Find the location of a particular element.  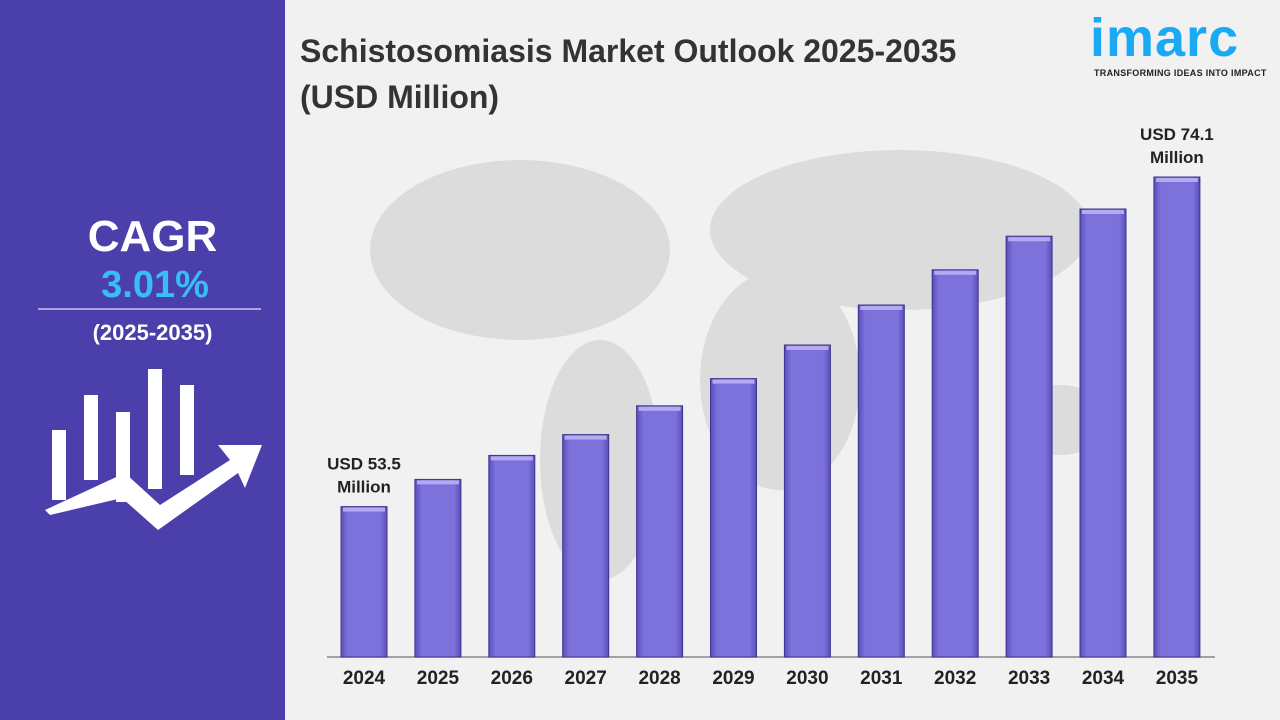

bar-2030 is located at coordinates (807, 501).